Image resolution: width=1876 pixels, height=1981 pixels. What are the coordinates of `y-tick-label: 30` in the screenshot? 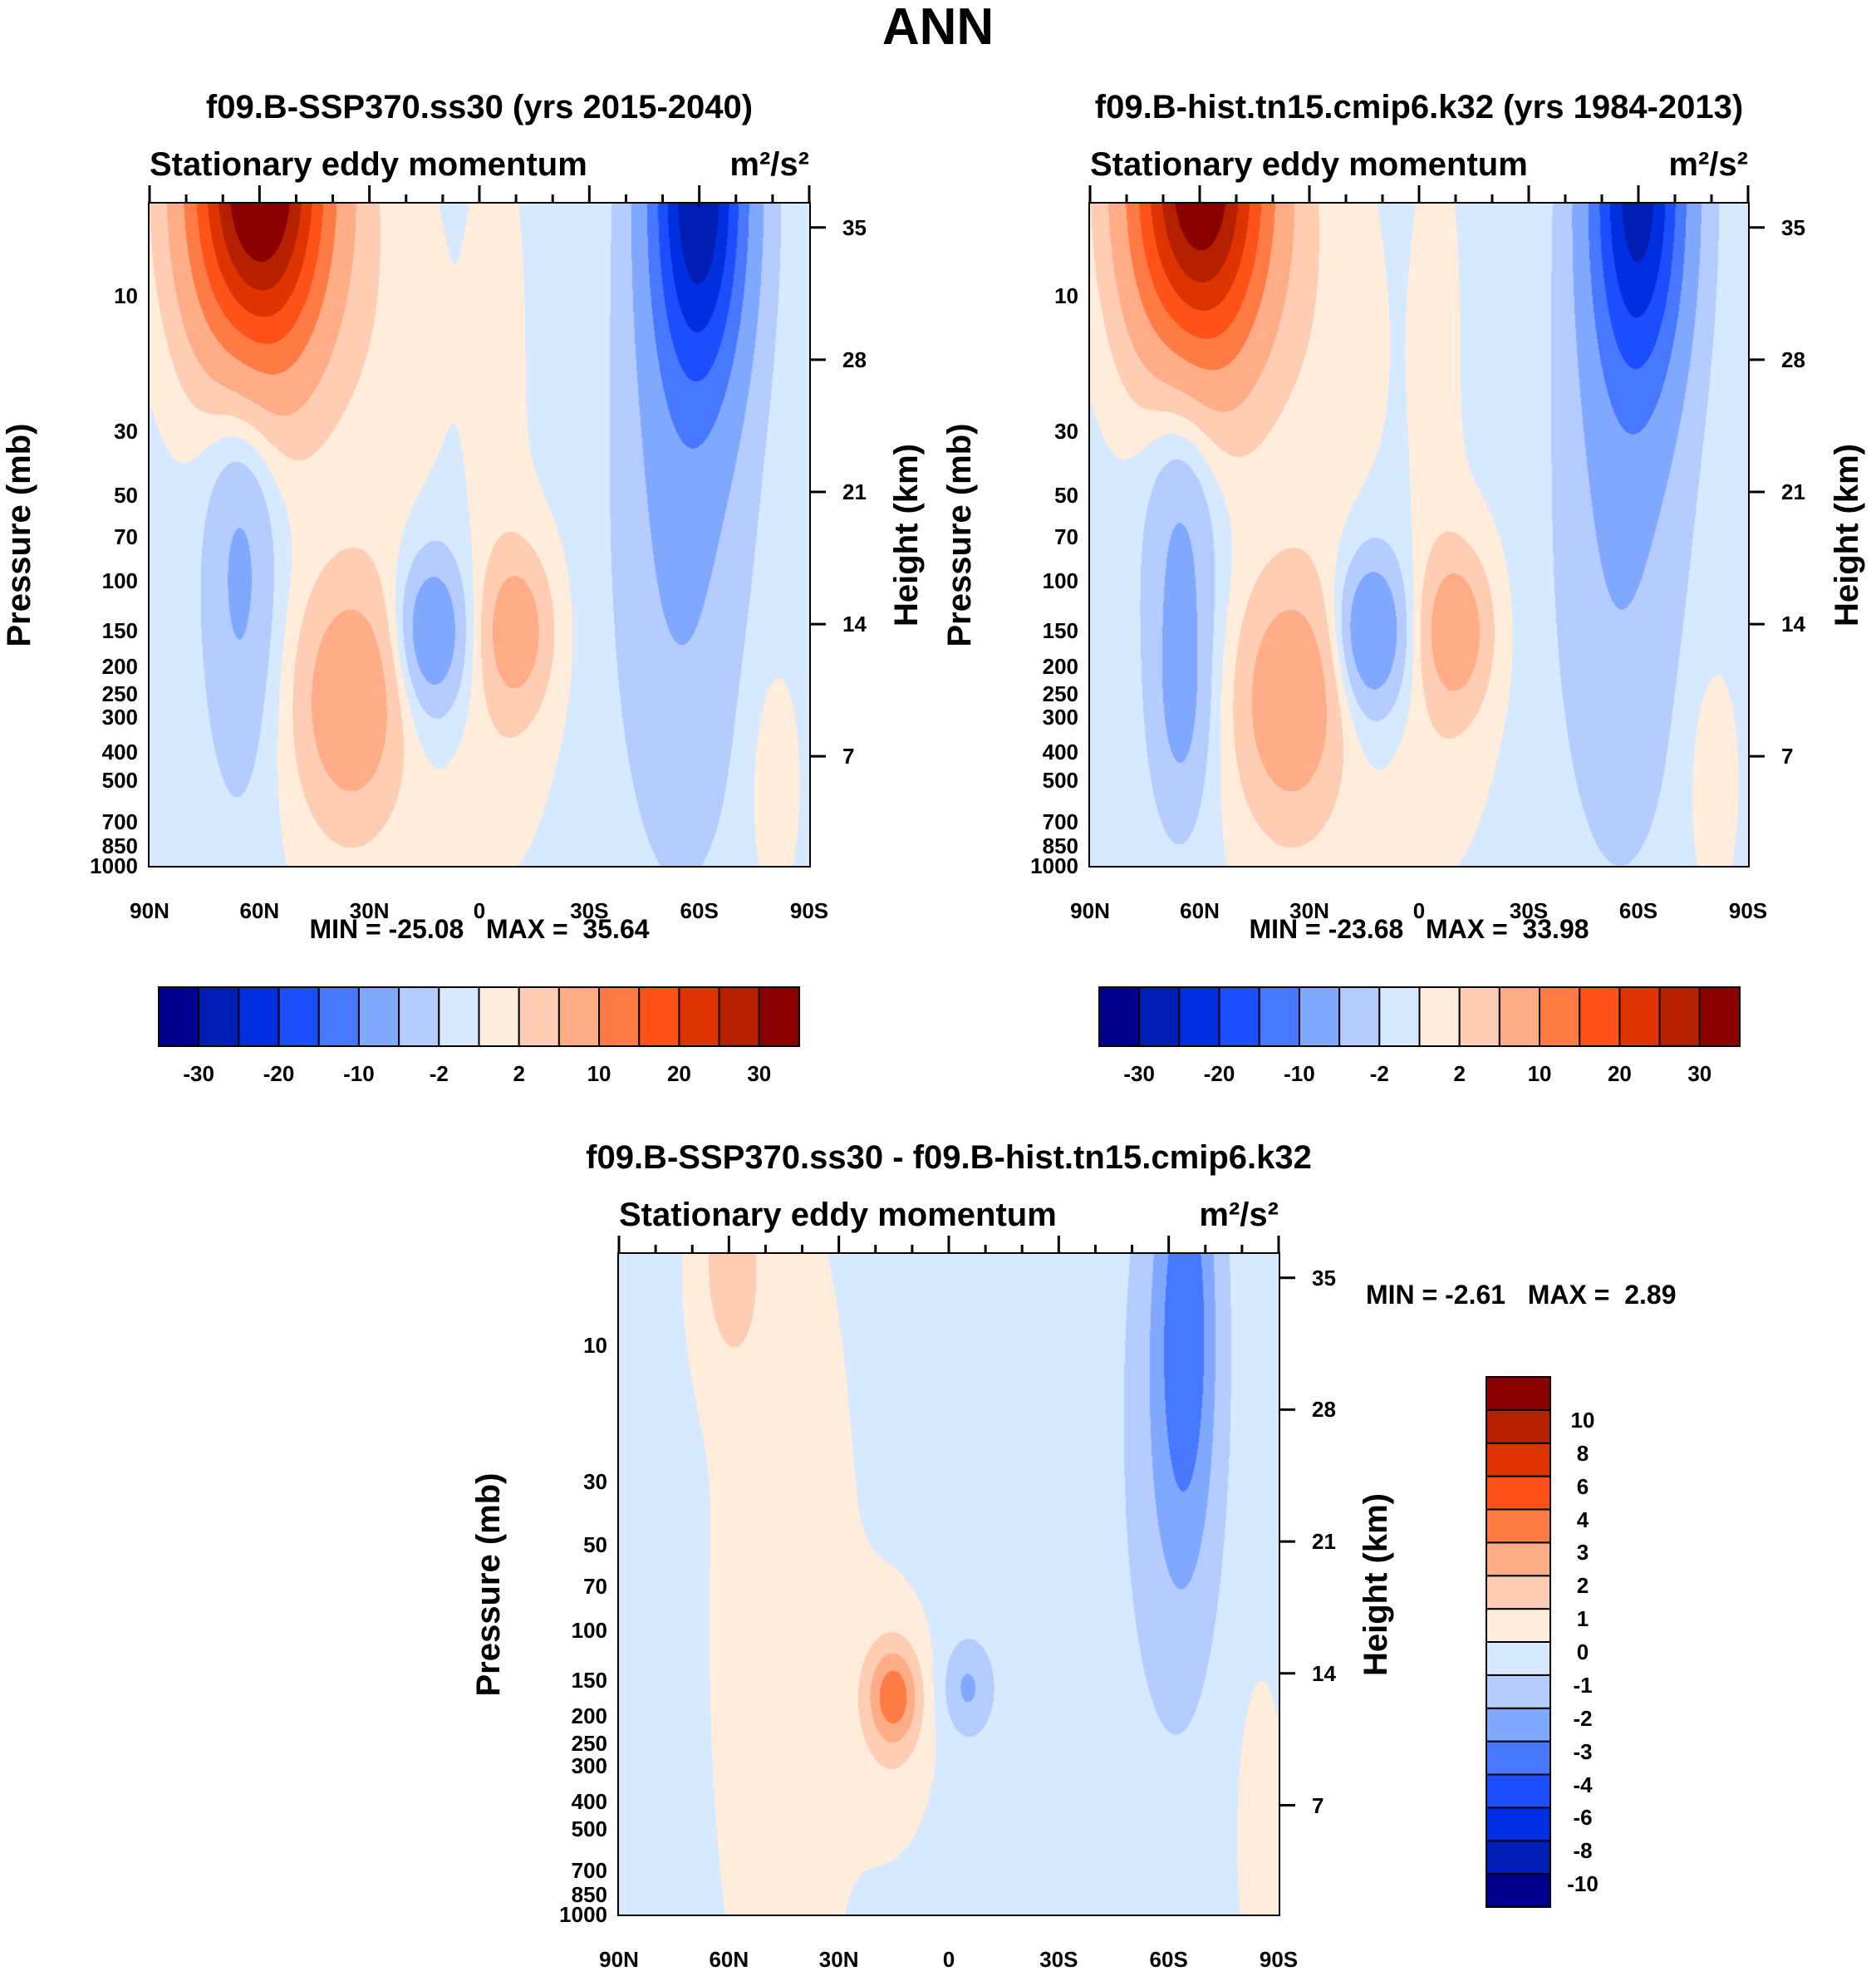 It's located at (1066, 432).